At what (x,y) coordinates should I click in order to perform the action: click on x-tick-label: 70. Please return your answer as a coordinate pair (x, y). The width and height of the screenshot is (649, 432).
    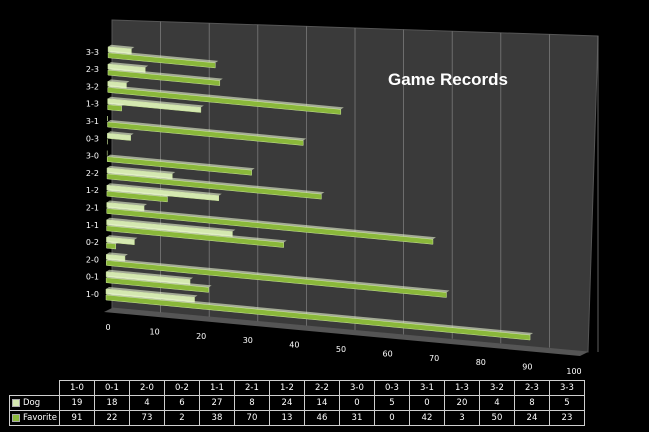
    Looking at the image, I should click on (434, 358).